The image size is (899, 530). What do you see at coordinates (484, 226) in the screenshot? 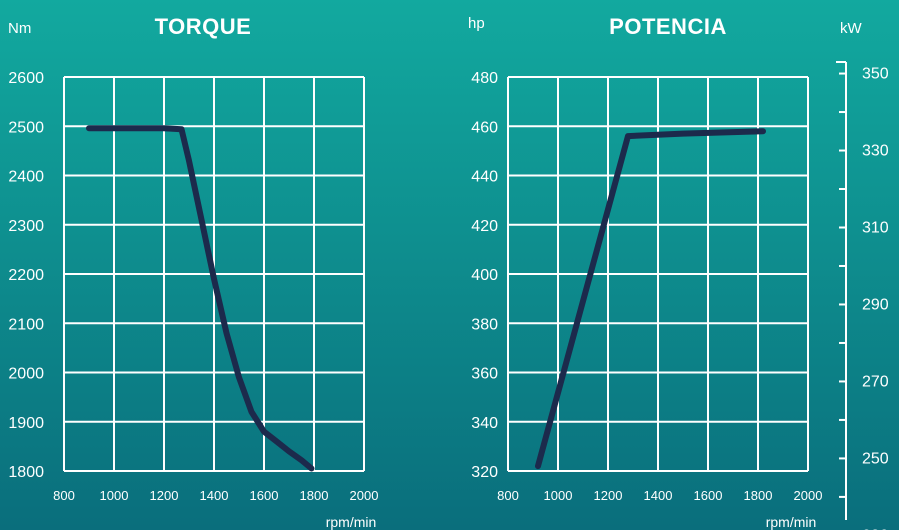
I see `power-y-tick-label: 420` at bounding box center [484, 226].